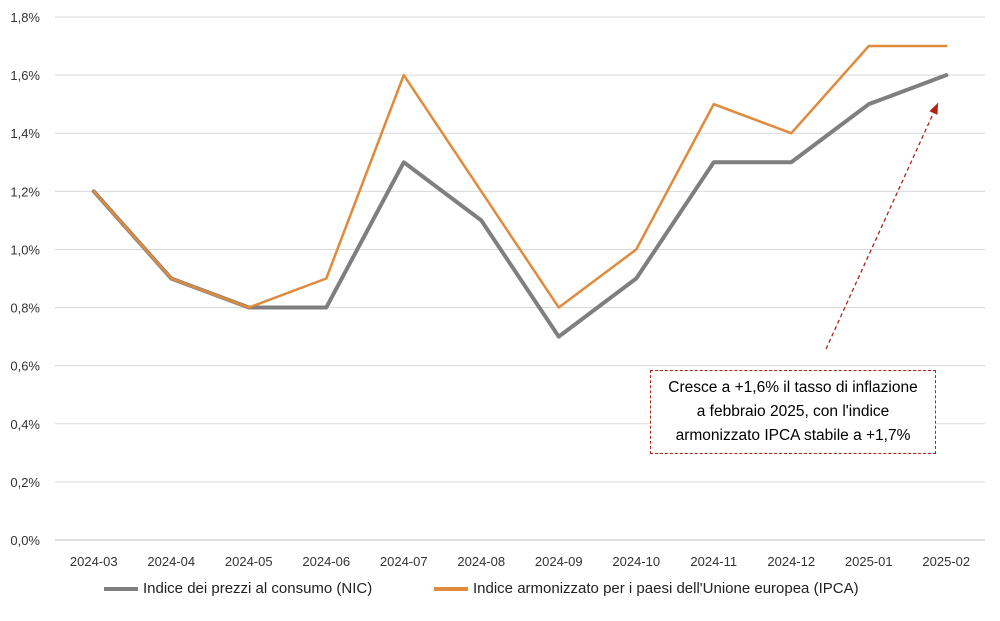  Describe the element at coordinates (25, 540) in the screenshot. I see `y-tick-label: 0,0%` at that location.